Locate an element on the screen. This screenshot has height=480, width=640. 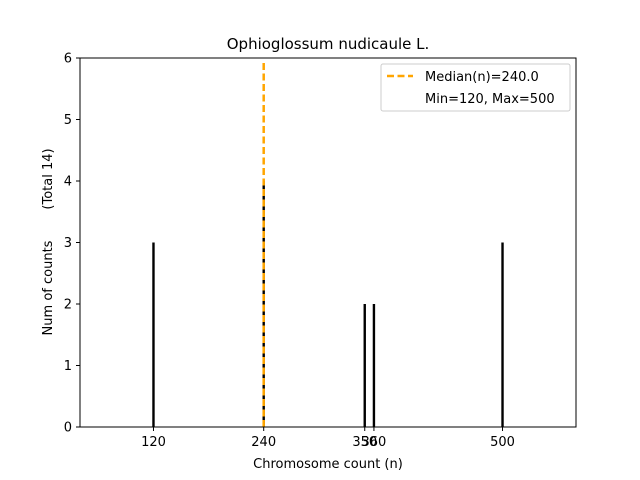
y-tick-label-5: 5 is located at coordinates (68, 120).